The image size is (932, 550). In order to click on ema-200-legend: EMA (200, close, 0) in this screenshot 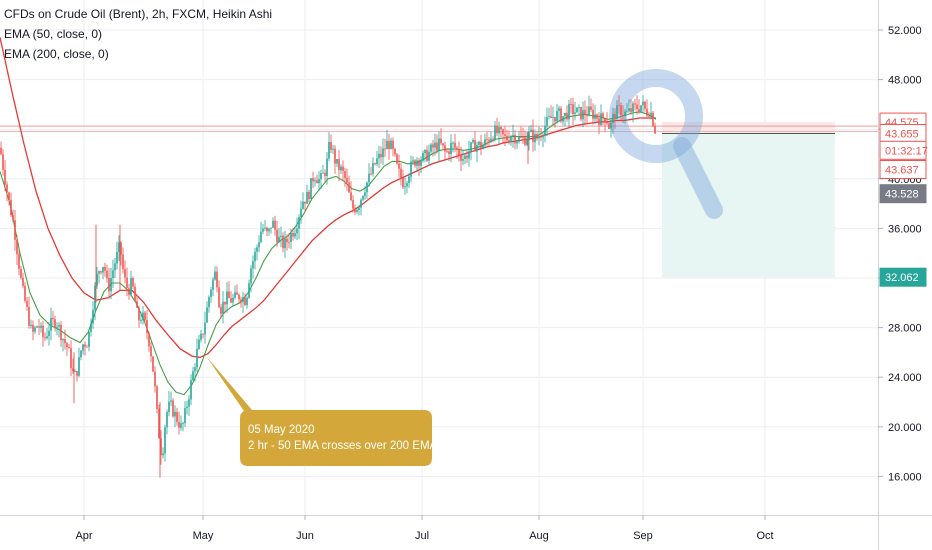, I will do `click(56, 54)`.